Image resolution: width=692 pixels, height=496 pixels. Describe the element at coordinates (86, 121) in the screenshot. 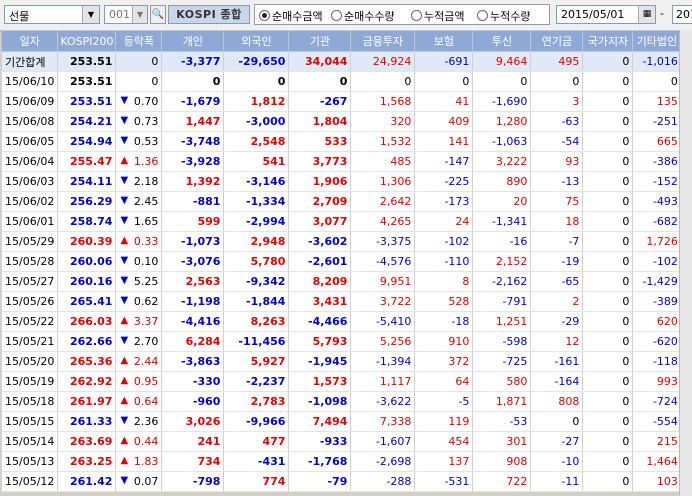

I see `kospi200-cell: 254.21` at that location.